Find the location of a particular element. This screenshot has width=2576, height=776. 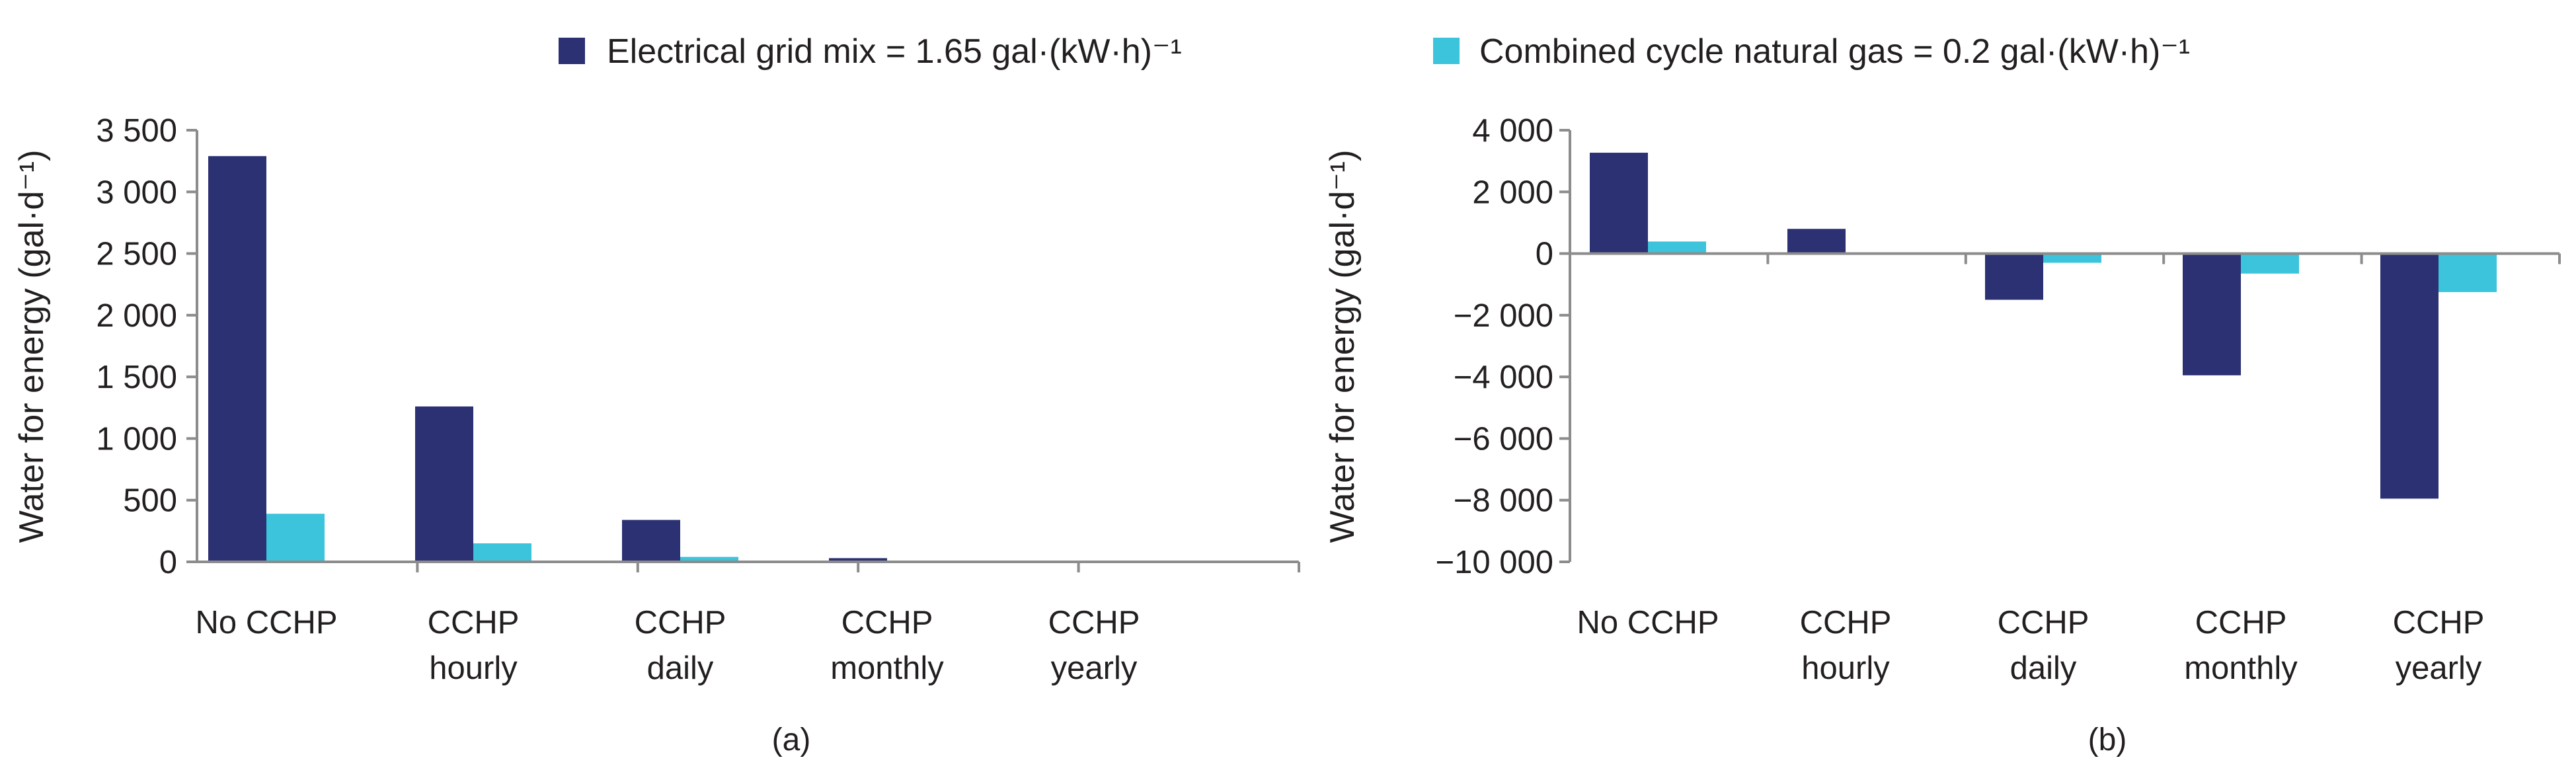

y-tick-label: 3 500 is located at coordinates (136, 131).